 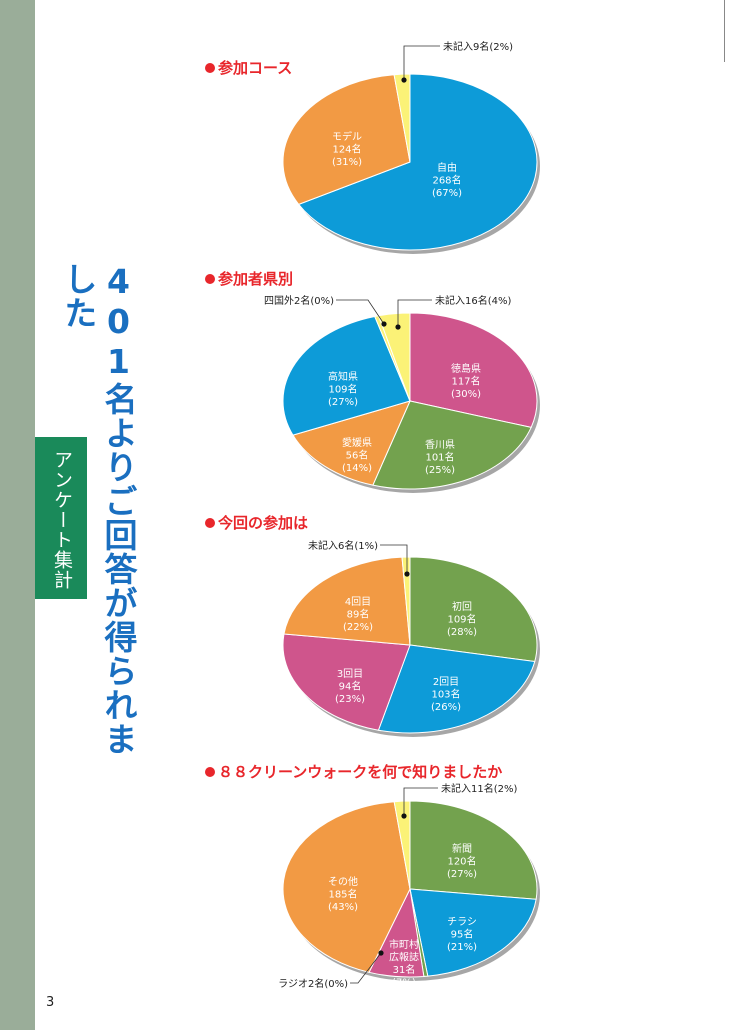 What do you see at coordinates (343, 545) in the screenshot?
I see `callout-label-2-4: 未記入6名(1%)` at bounding box center [343, 545].